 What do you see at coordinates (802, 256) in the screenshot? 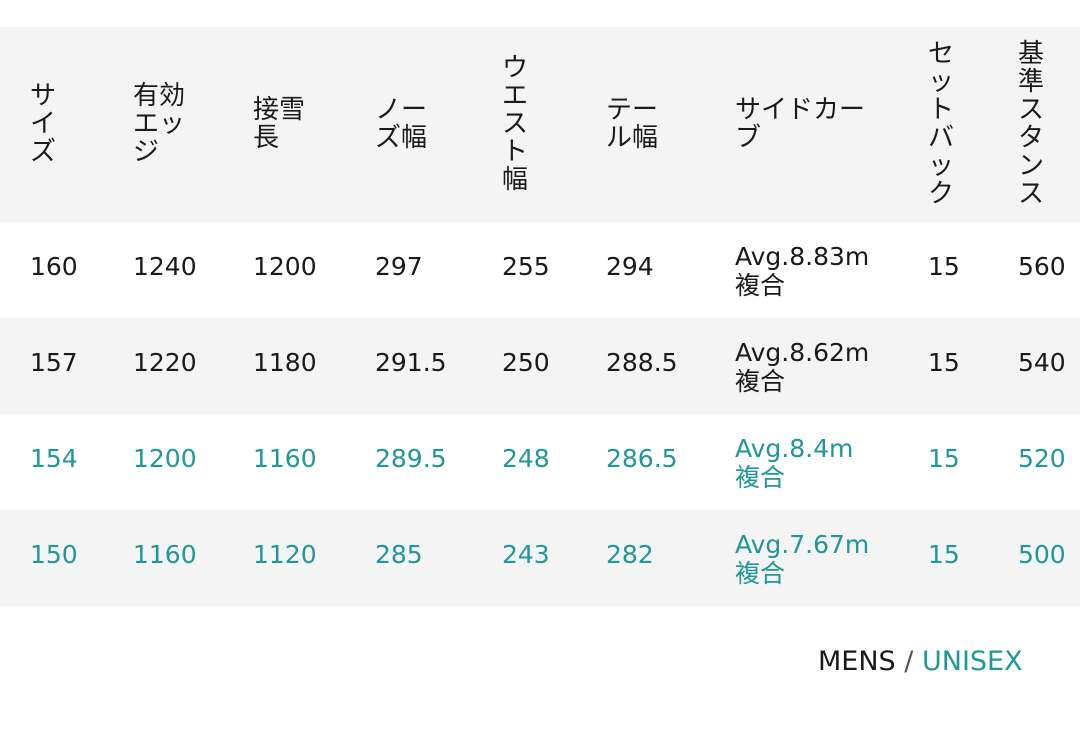
I see `sidecut-radius: Avg.8.83m` at bounding box center [802, 256].